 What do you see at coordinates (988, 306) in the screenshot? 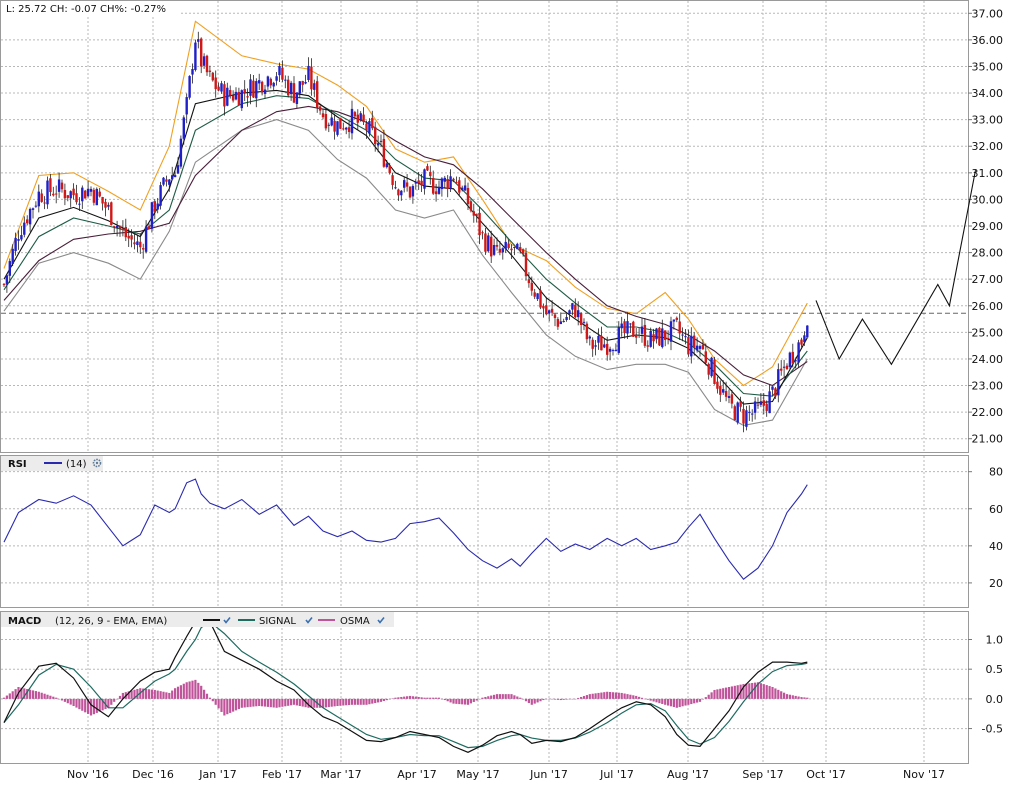
I see `price-axis-tick-label: 26.00` at bounding box center [988, 306].